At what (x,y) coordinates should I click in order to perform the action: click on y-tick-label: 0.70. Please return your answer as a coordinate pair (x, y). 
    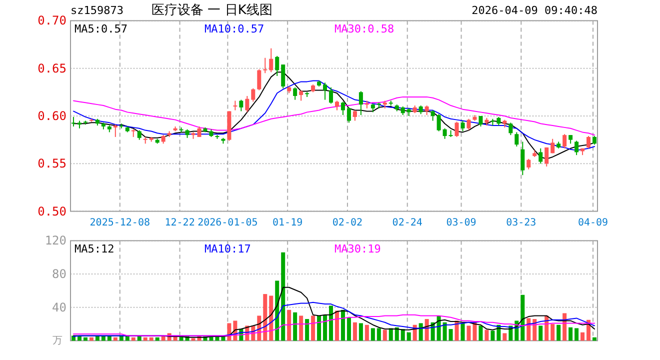
    Looking at the image, I should click on (52, 21).